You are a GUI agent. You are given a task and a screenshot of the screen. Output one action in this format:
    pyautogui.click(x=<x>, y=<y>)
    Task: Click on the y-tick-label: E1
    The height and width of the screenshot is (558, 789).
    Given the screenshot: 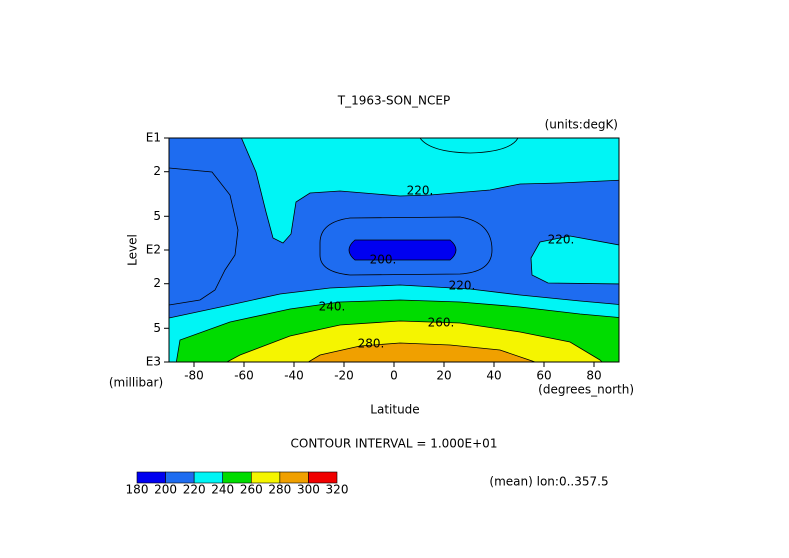 What is the action you would take?
    pyautogui.click(x=153, y=138)
    